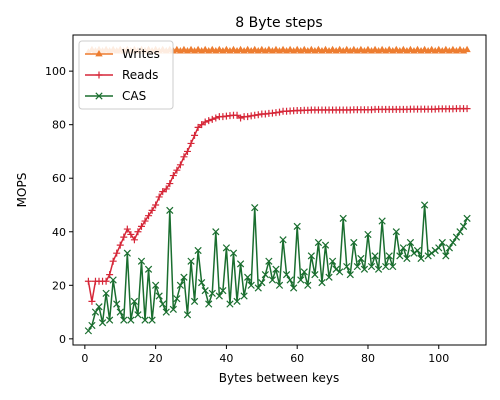 The image size is (500, 400). Describe the element at coordinates (279, 378) in the screenshot. I see `x-axis-label: Bytes between keys` at that location.